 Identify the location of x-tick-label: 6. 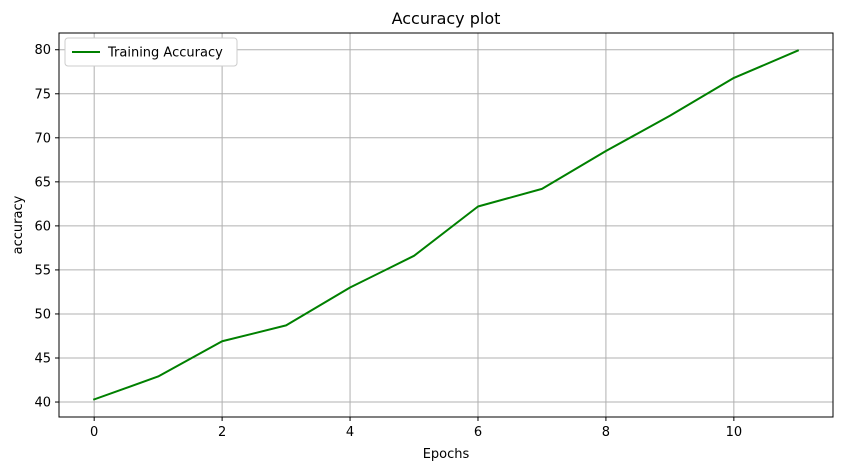
(478, 432).